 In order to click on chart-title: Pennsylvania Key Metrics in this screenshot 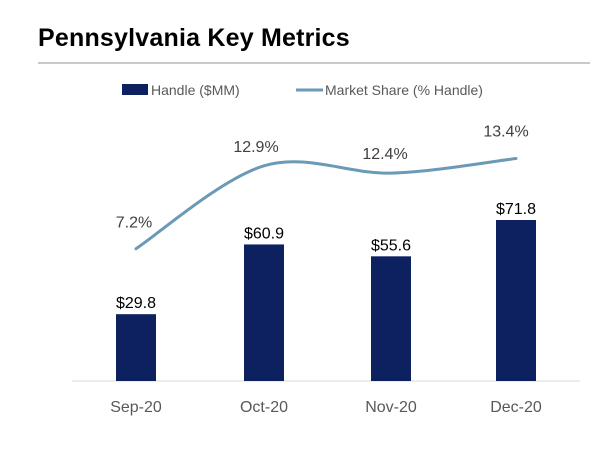, I will do `click(194, 38)`.